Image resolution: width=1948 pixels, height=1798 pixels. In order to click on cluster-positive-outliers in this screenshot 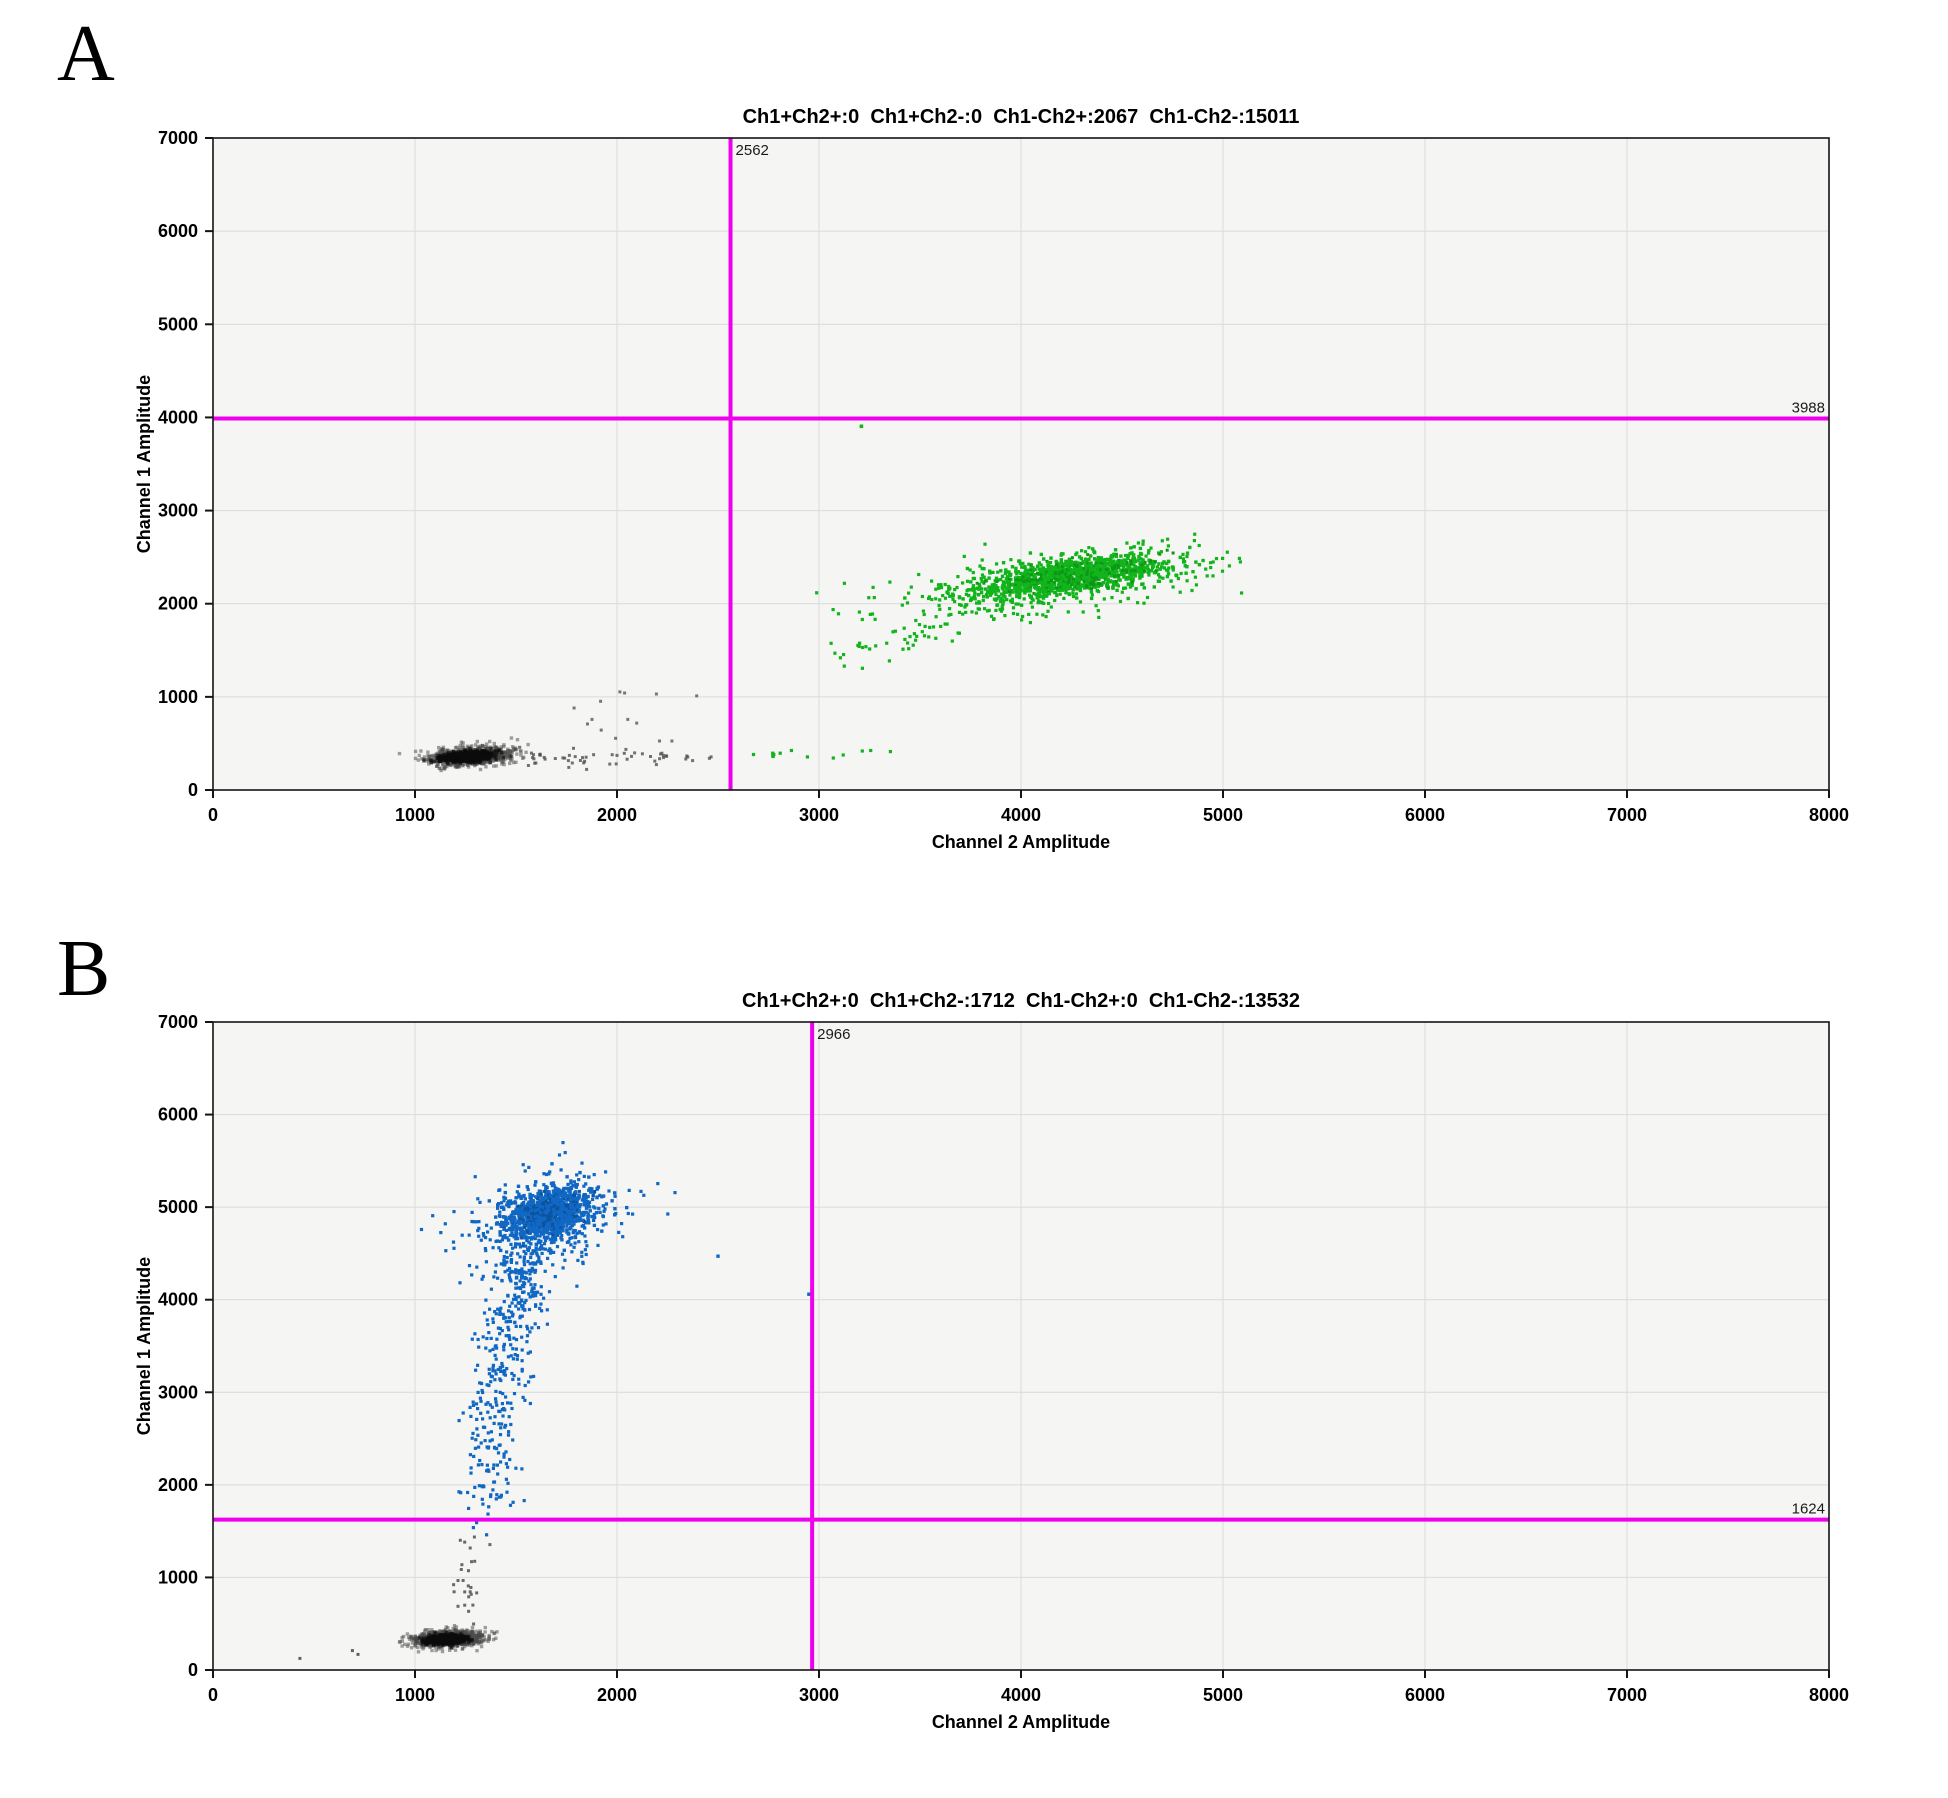, I will do `click(763, 1275)`.